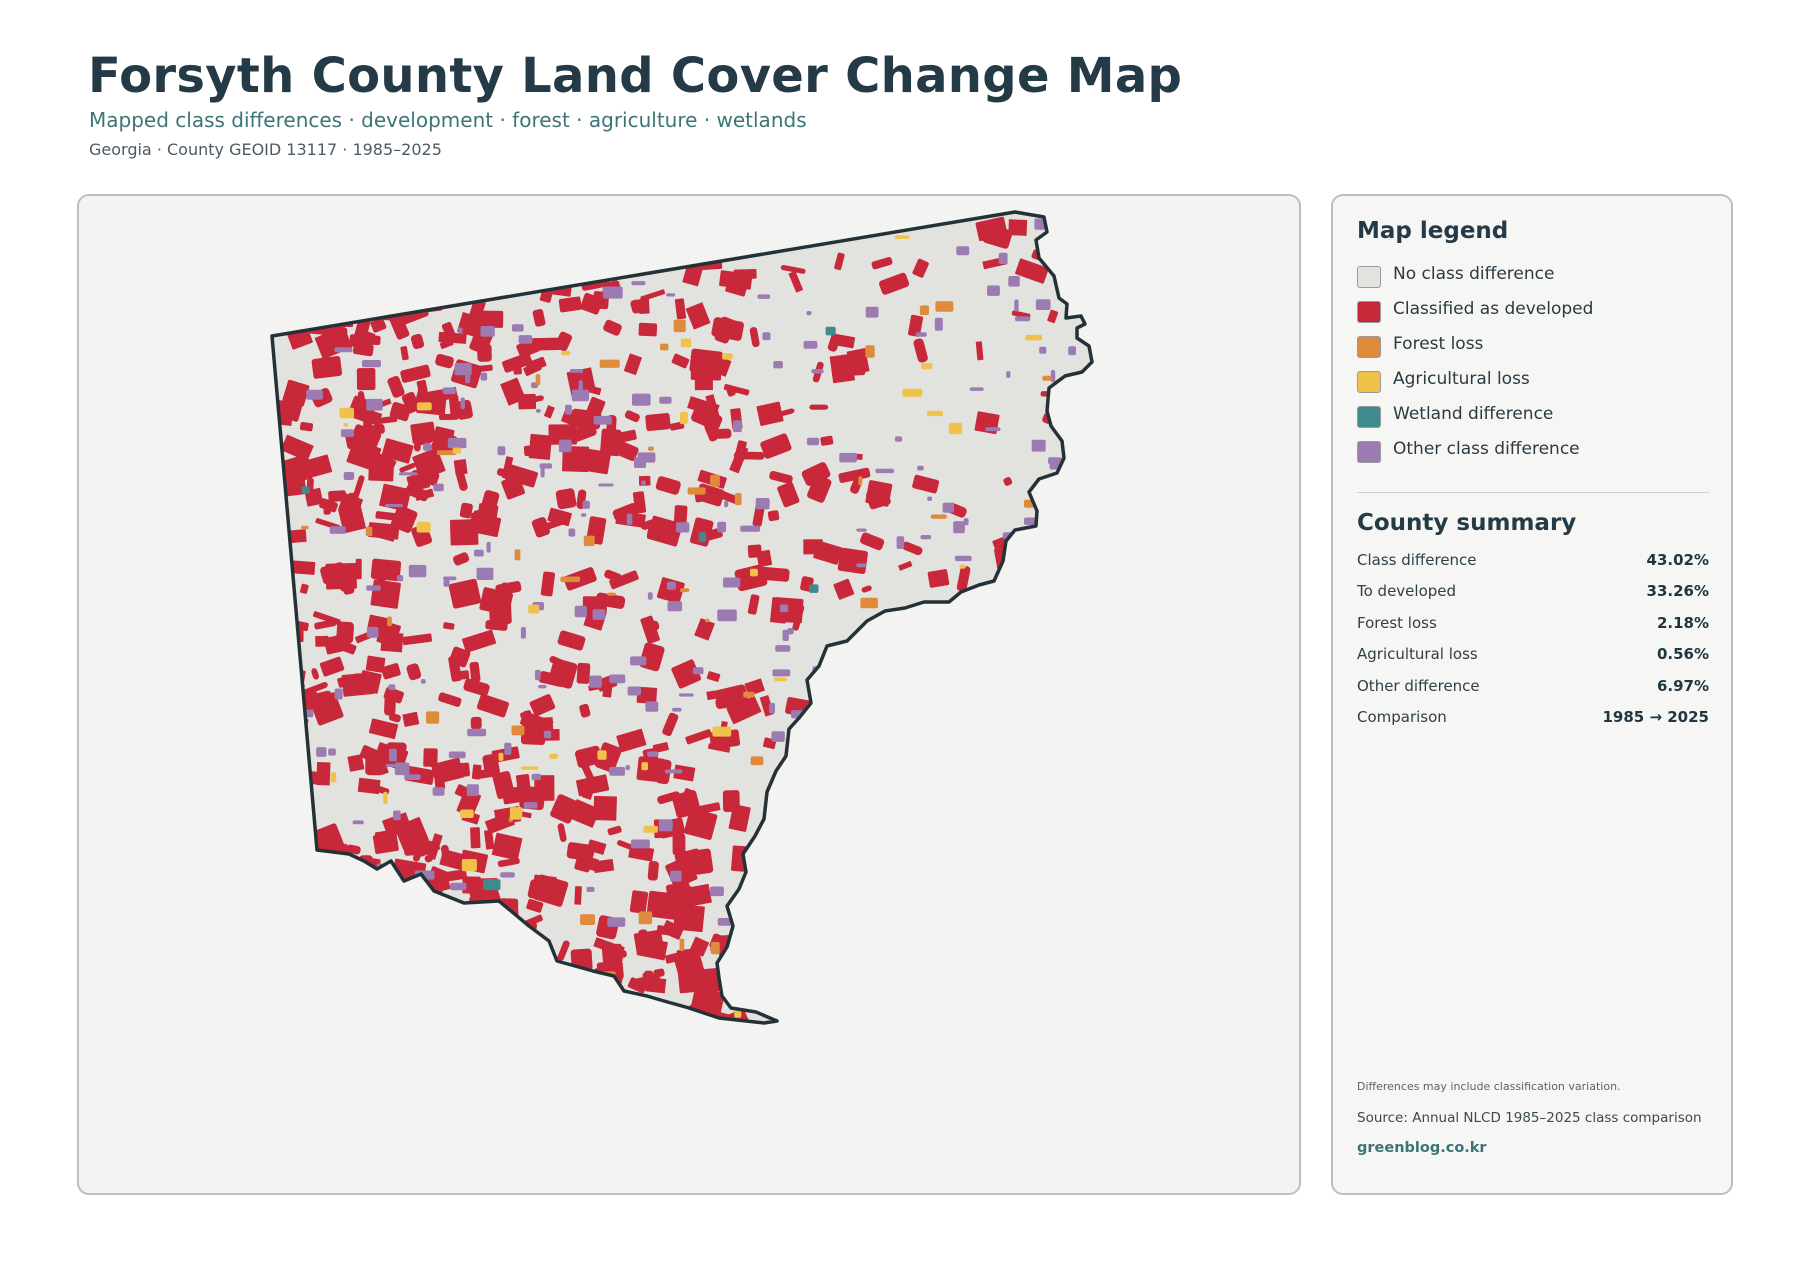 The height and width of the screenshot is (1273, 1800). I want to click on summary-label: Other difference, so click(1418, 685).